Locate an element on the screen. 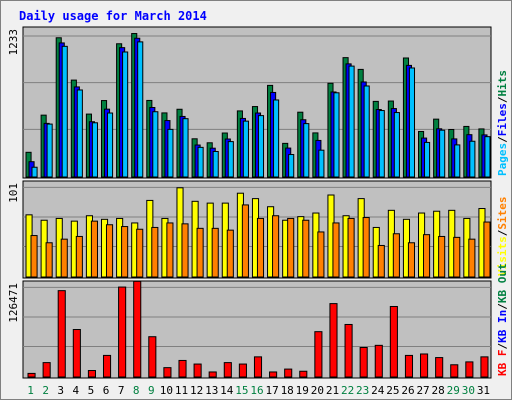 Image resolution: width=512 pixels, height=400 pixels. x-tick-label-day-26: 26 is located at coordinates (407, 390).